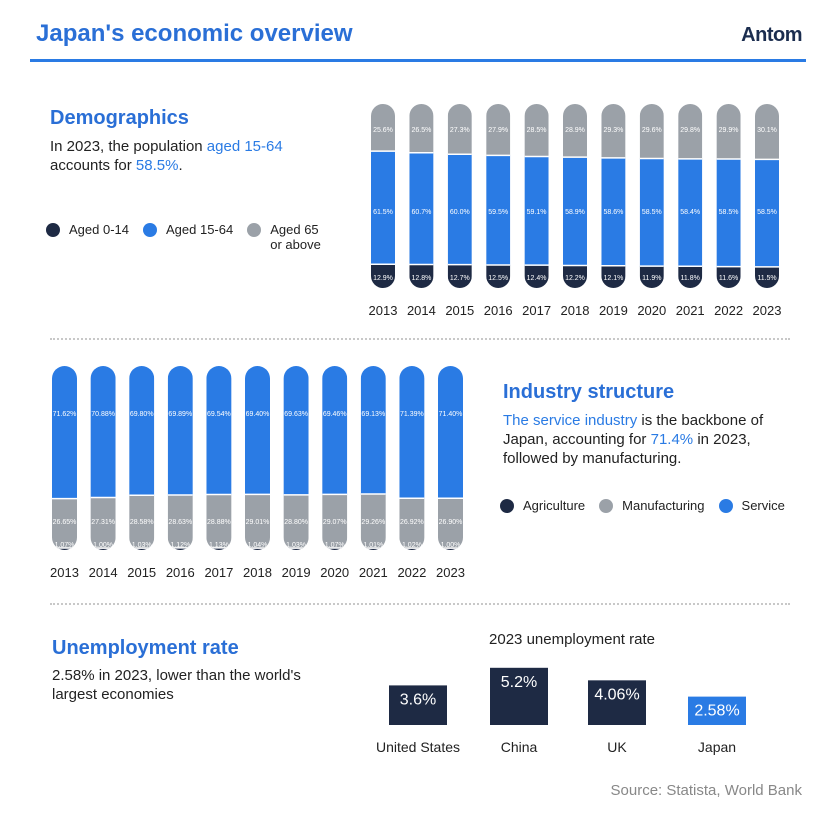  What do you see at coordinates (420, 339) in the screenshot?
I see `section-divider` at bounding box center [420, 339].